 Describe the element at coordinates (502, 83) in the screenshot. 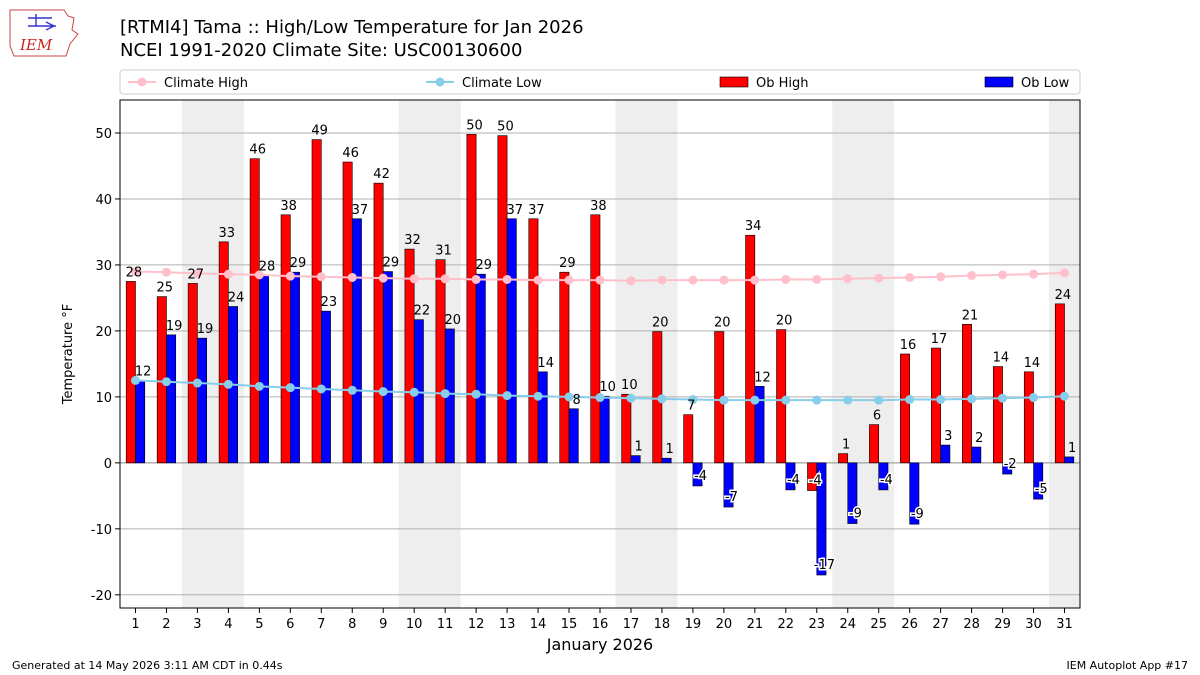

I see `legend-label: Climate Low` at that location.